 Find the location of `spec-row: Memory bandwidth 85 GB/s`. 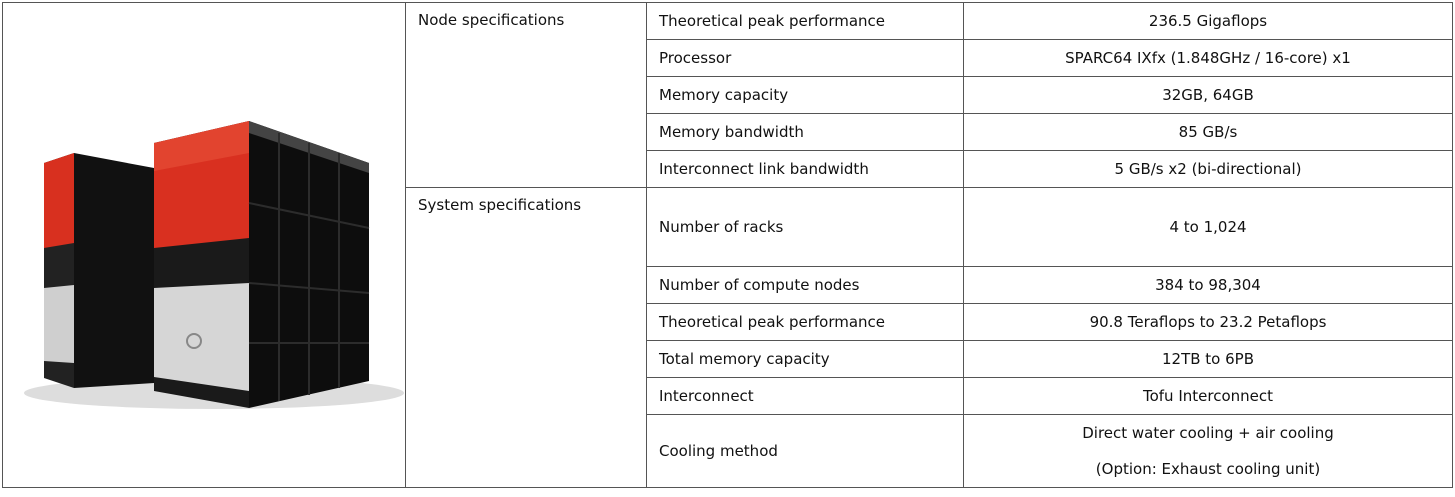

spec-row: Memory bandwidth 85 GB/s is located at coordinates (728, 132).